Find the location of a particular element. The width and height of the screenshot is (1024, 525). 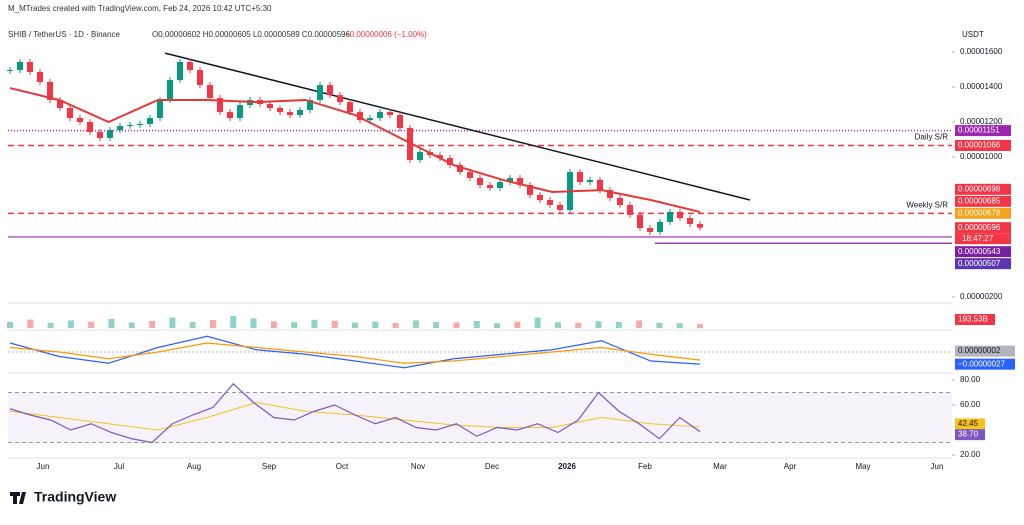

y-tick-label: 0.00000200 is located at coordinates (981, 296).